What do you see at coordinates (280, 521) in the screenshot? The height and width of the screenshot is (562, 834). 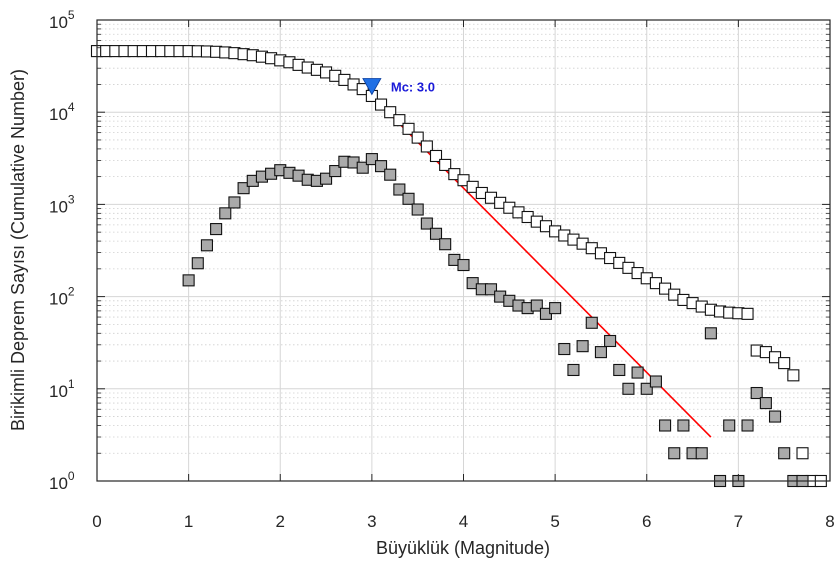 I see `x-tick-label: 2` at bounding box center [280, 521].